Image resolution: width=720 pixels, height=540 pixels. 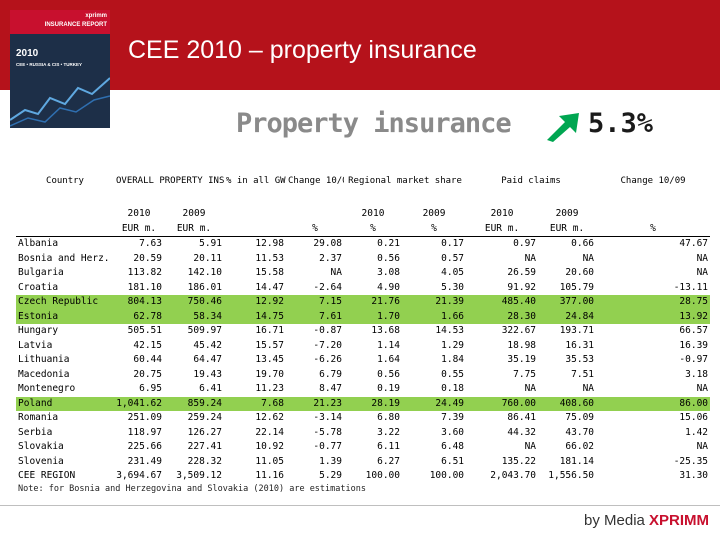 What do you see at coordinates (453, 360) in the screenshot?
I see `share-2009-cell: 1.84` at bounding box center [453, 360].